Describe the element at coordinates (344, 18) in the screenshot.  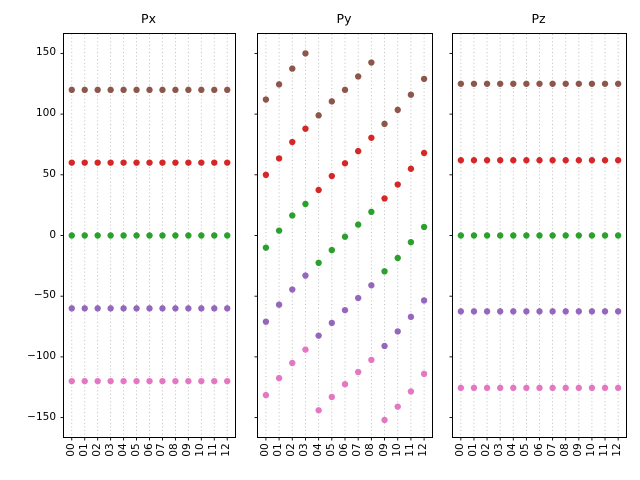
I see `subplot-title-py: Py` at that location.